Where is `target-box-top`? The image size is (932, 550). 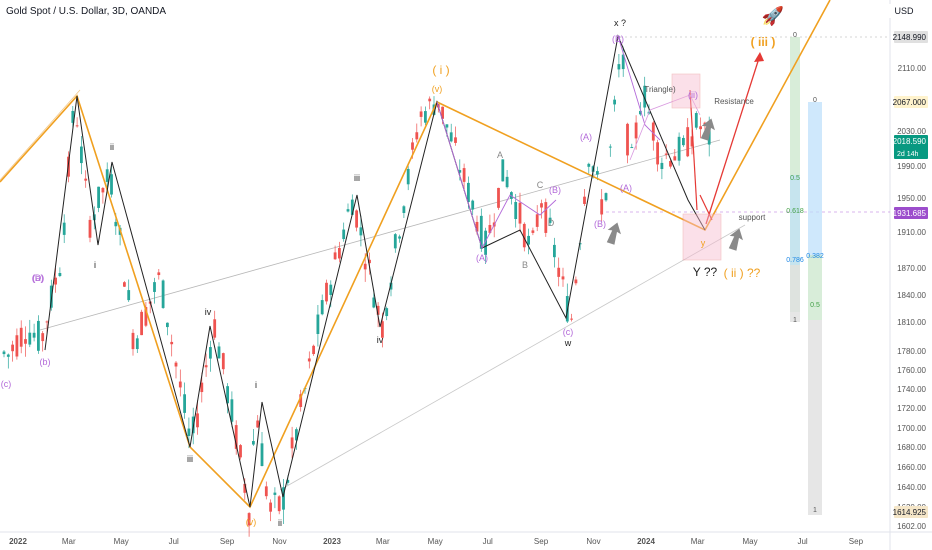
target-box-top is located at coordinates (686, 91).